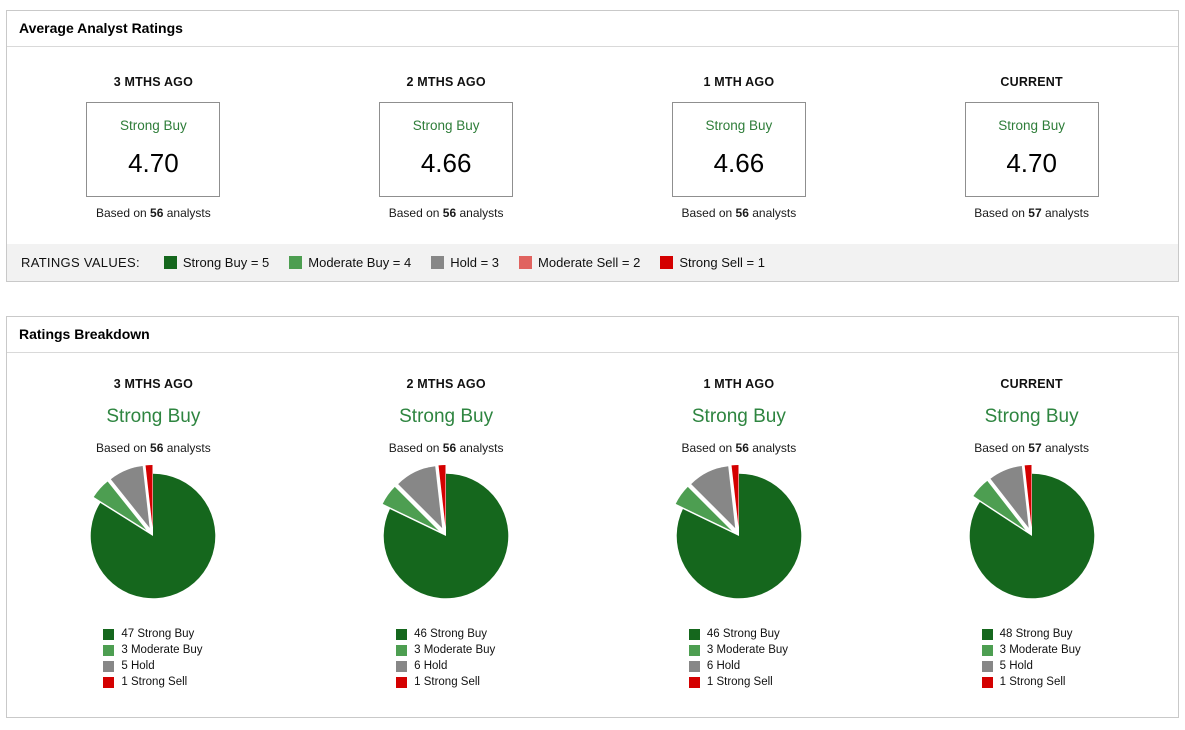 The width and height of the screenshot is (1185, 730). I want to click on legend-item-strong-sell: Strong Sell = 1, so click(712, 262).